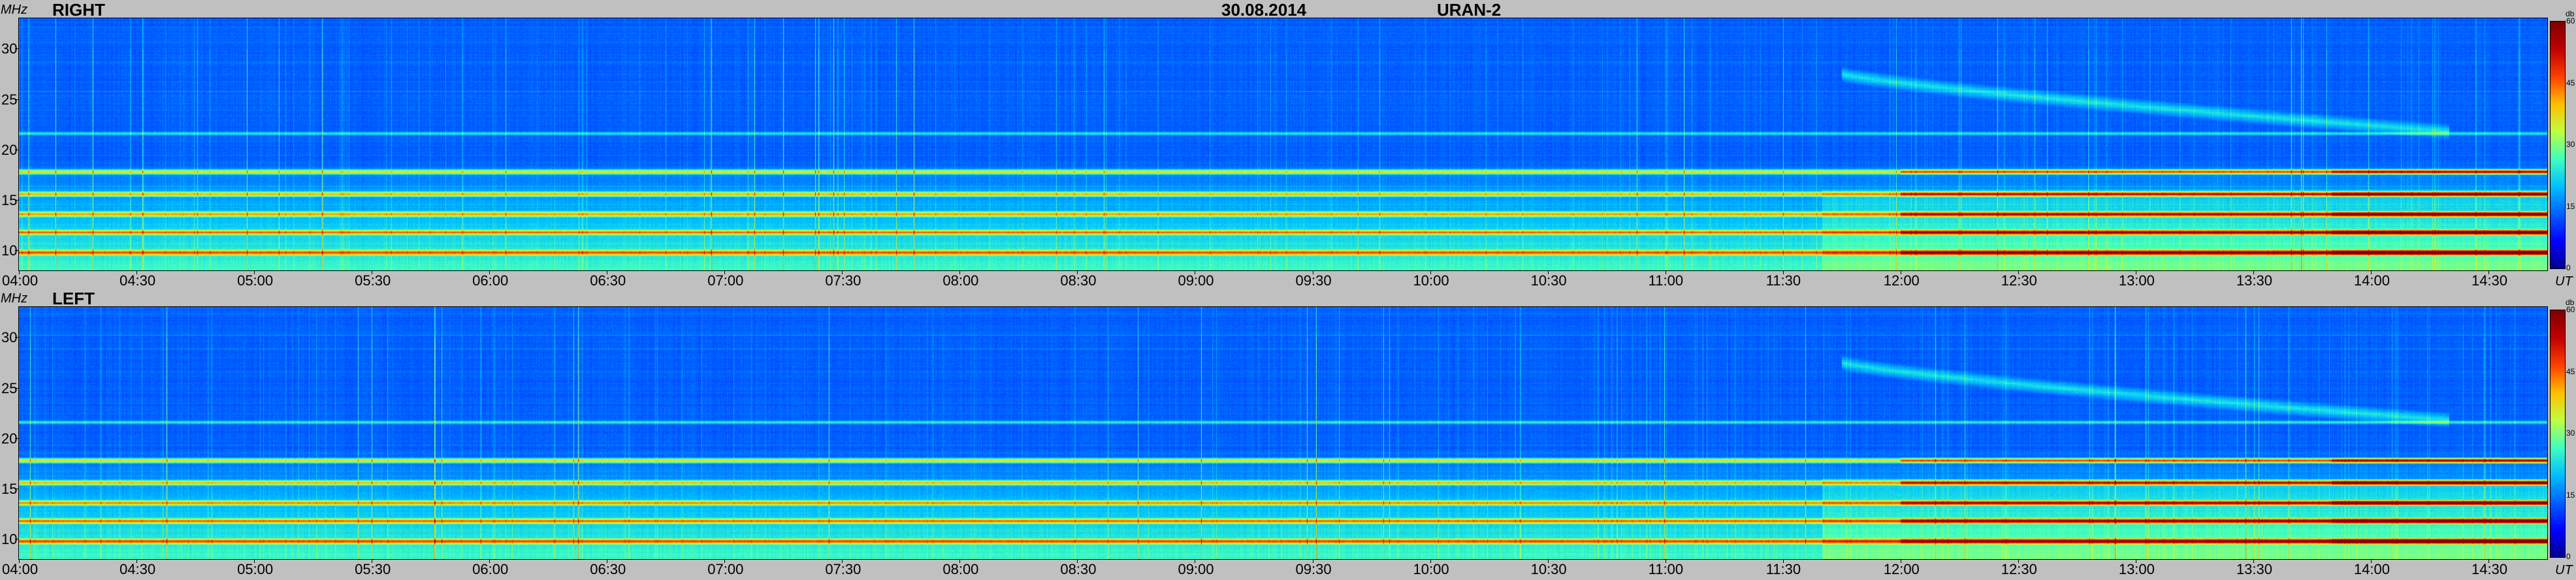 The width and height of the screenshot is (2576, 580). What do you see at coordinates (20, 280) in the screenshot?
I see `x-tick-label: 04:00` at bounding box center [20, 280].